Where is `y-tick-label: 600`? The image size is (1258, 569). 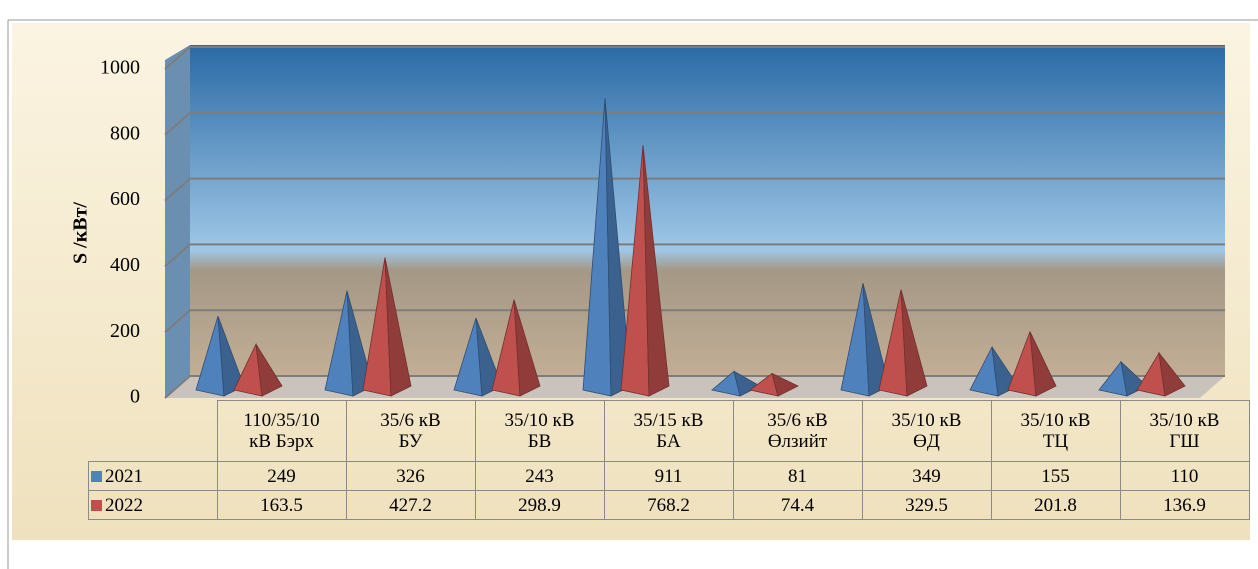
y-tick-label: 600 is located at coordinates (125, 199).